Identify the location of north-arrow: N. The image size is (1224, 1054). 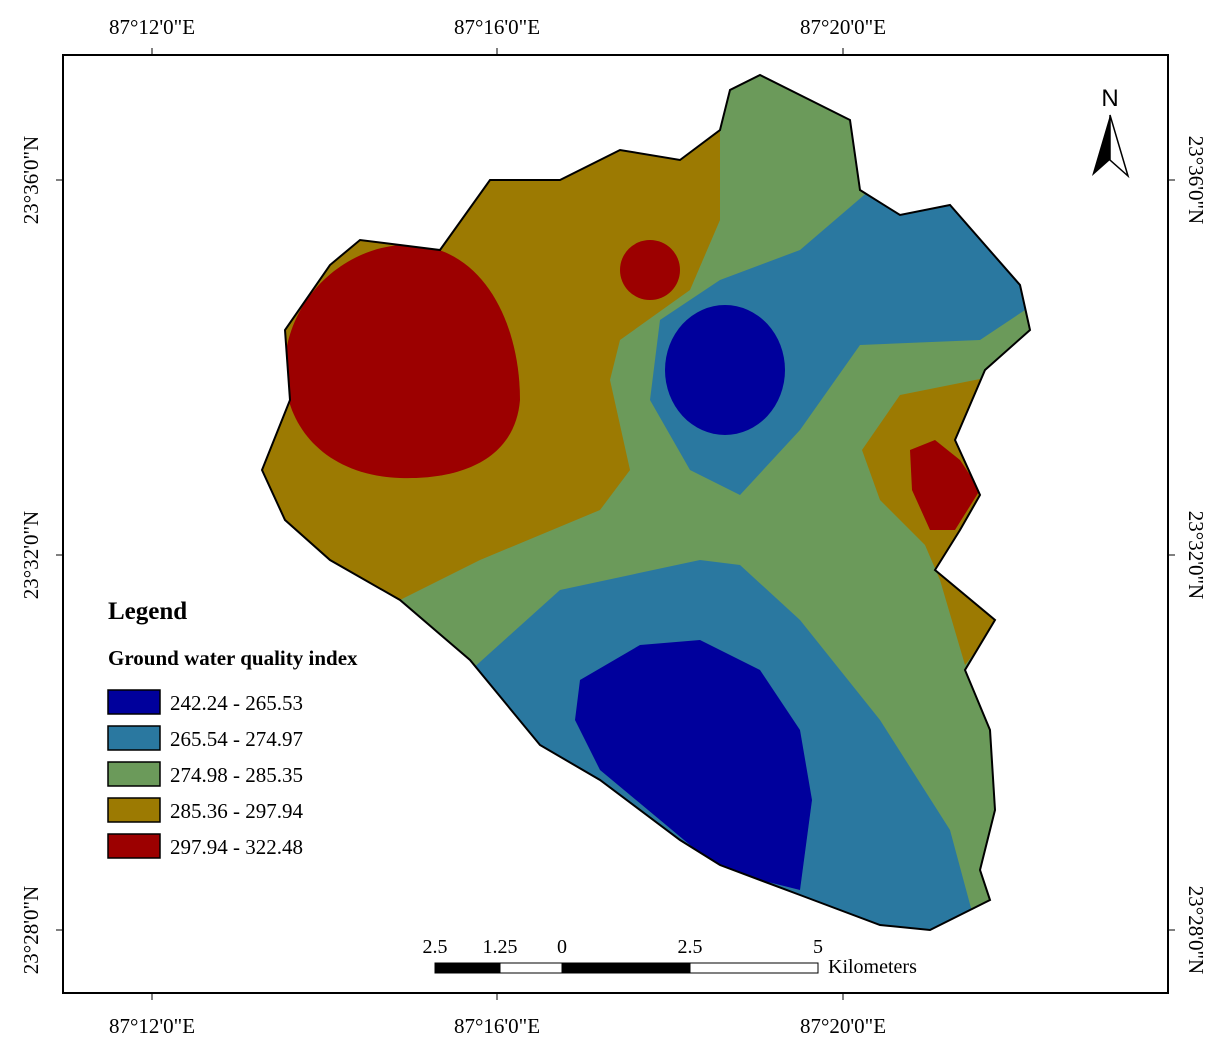
(1111, 132).